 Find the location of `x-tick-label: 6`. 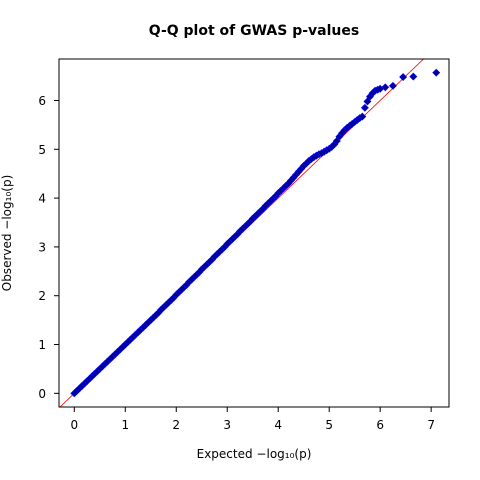

x-tick-label: 6 is located at coordinates (380, 425).